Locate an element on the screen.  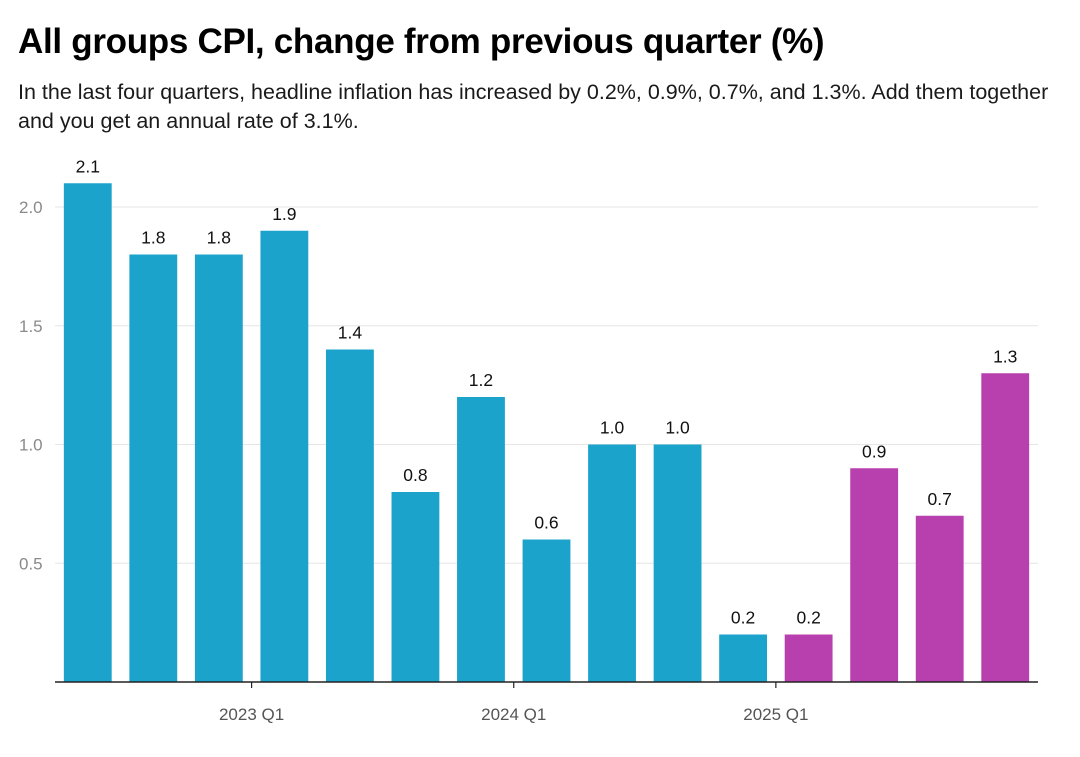
bar-value-label: 0.6 is located at coordinates (546, 523).